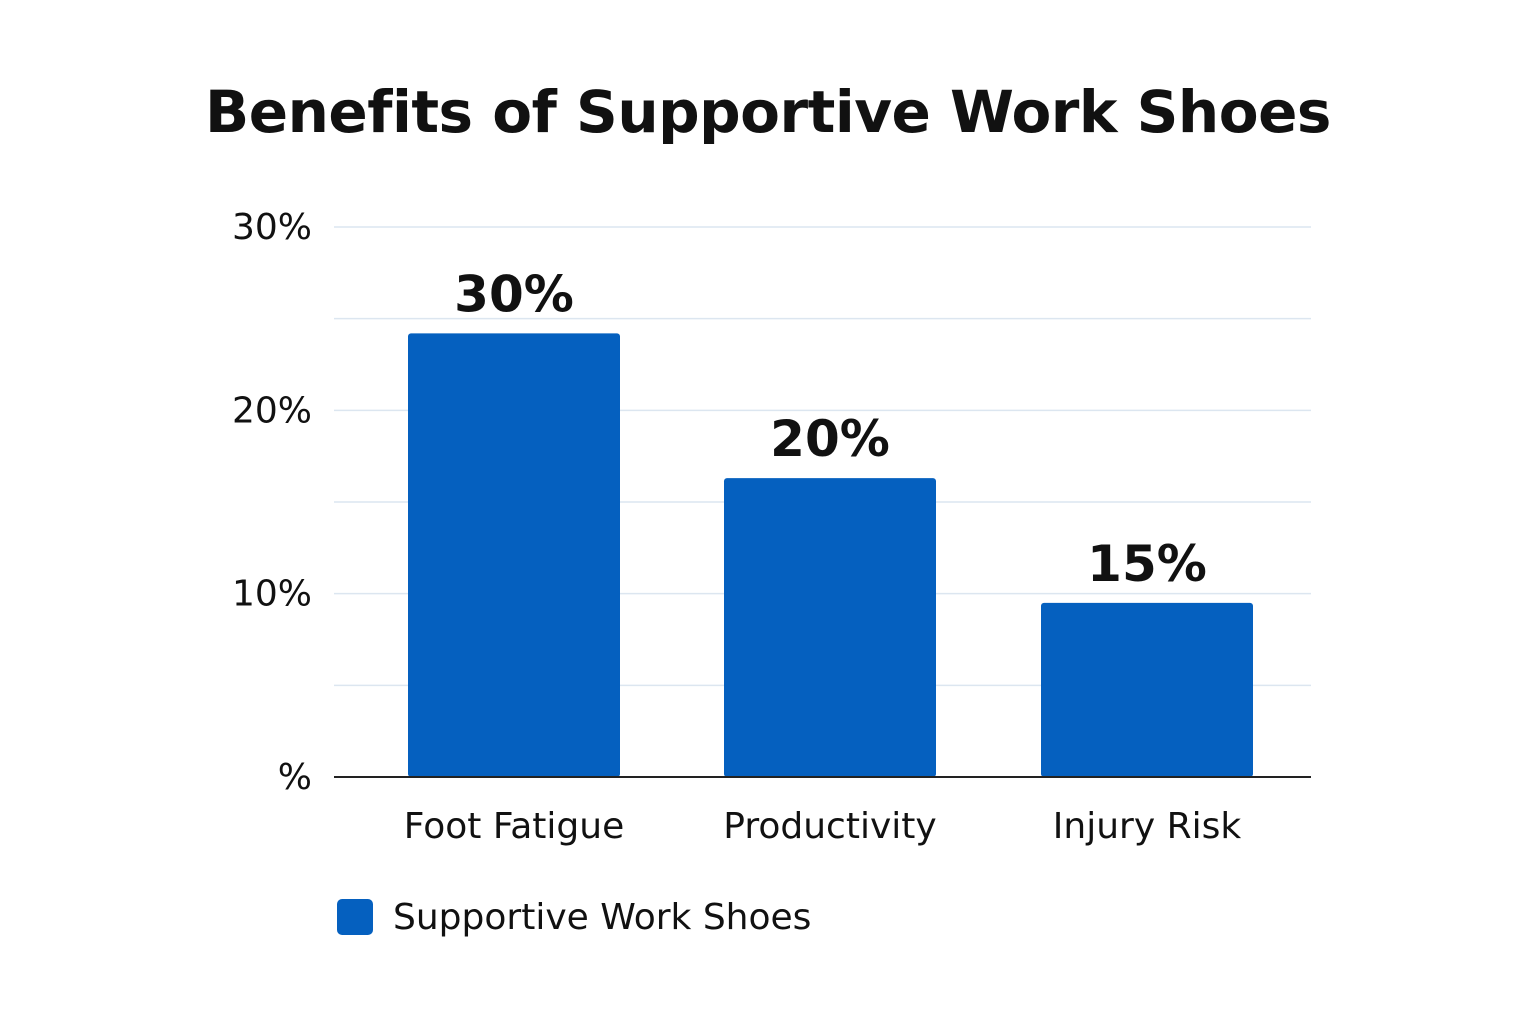 The width and height of the screenshot is (1536, 1024). I want to click on legend-swatch, so click(355, 917).